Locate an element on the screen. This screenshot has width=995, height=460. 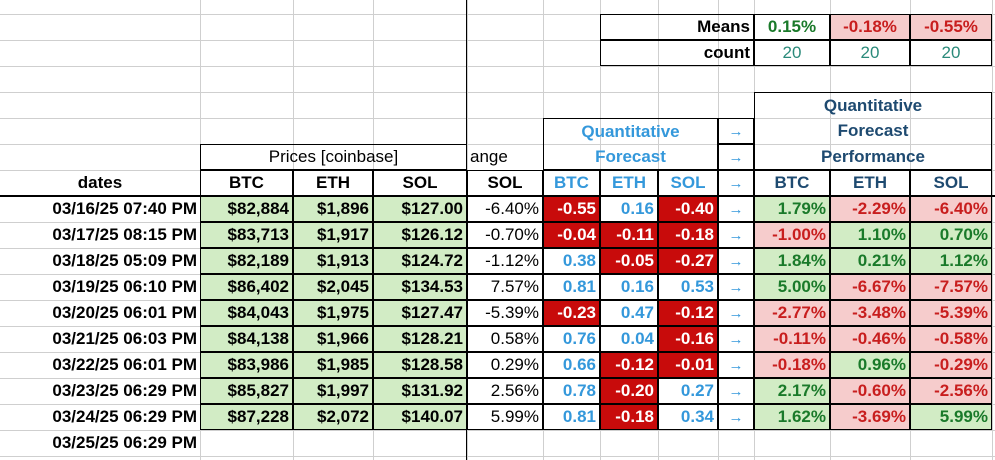
date-cell: 03/19/25 06:10 PM is located at coordinates (124, 286).